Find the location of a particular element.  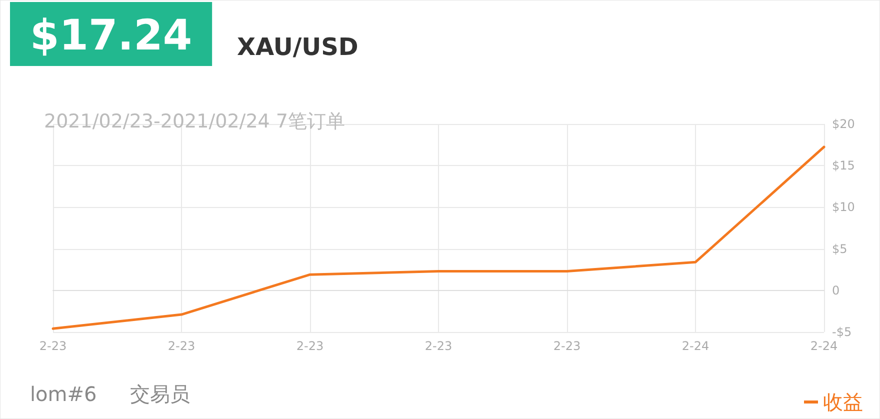

y-tick-label: $5 is located at coordinates (840, 249).